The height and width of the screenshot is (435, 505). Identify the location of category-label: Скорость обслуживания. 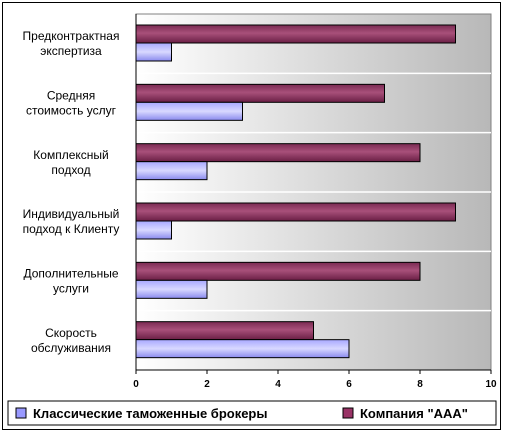
(71, 340).